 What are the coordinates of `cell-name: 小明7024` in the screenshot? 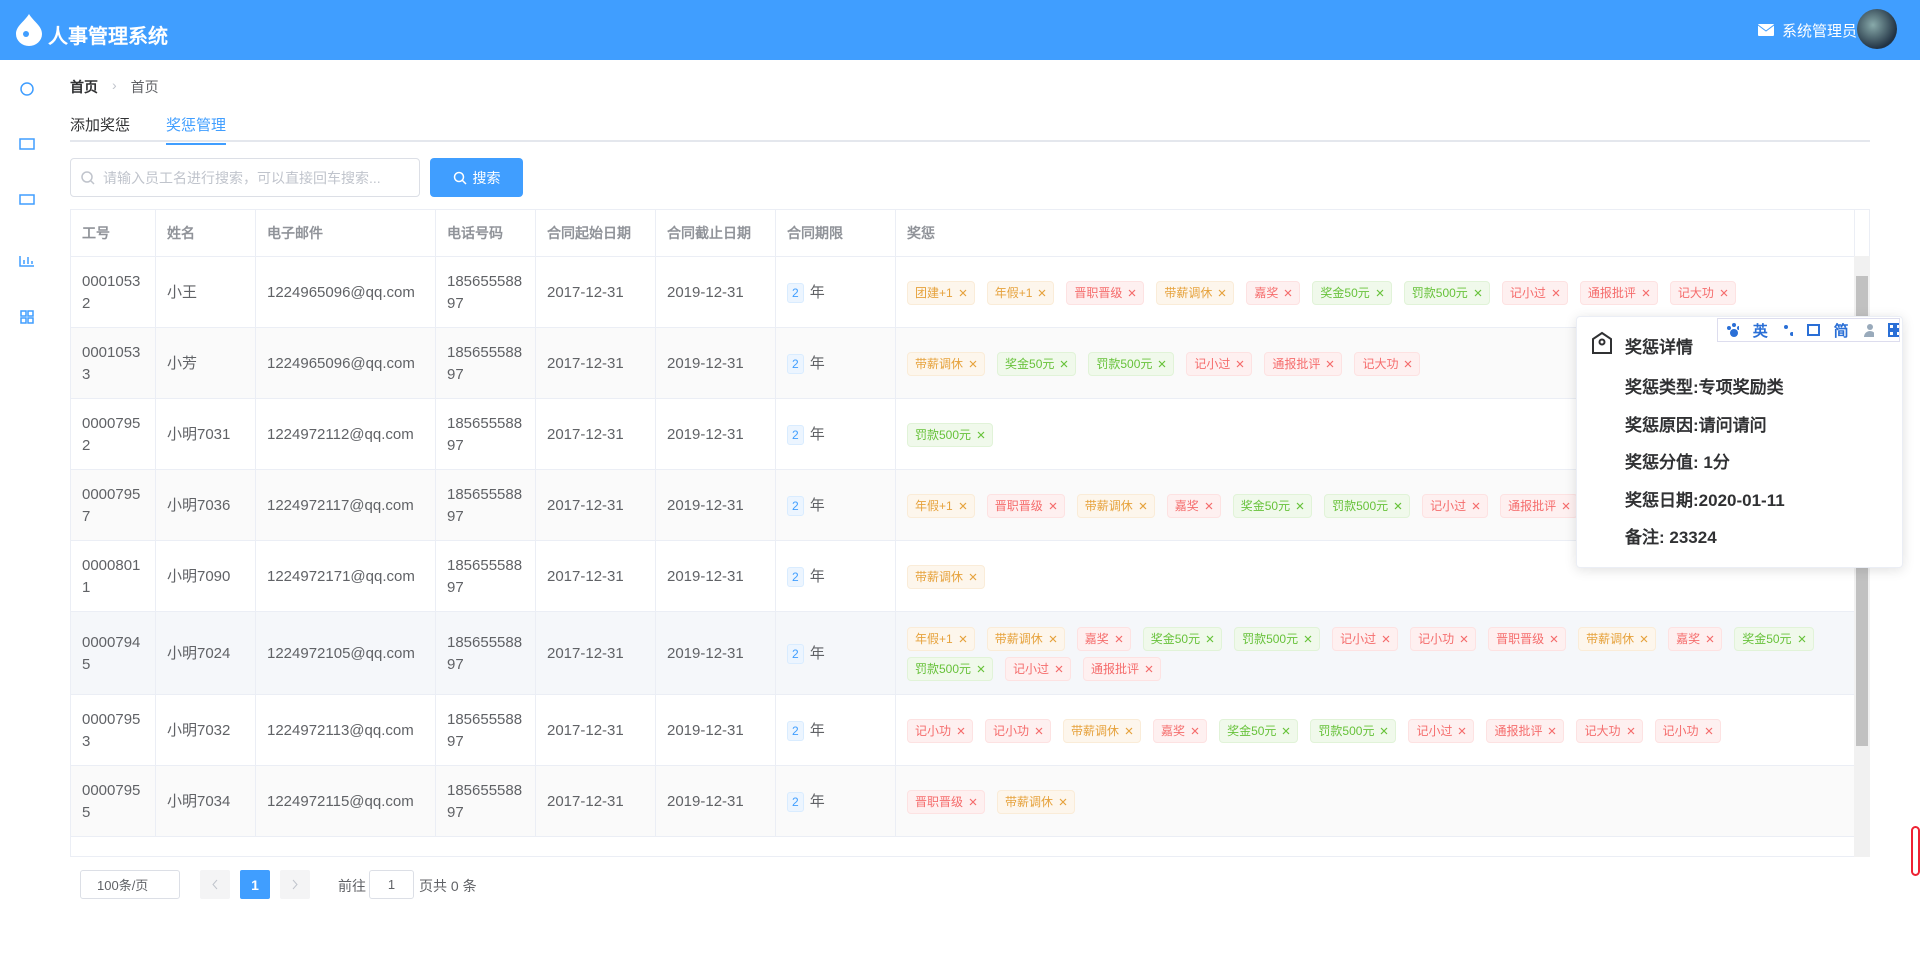 It's located at (206, 653).